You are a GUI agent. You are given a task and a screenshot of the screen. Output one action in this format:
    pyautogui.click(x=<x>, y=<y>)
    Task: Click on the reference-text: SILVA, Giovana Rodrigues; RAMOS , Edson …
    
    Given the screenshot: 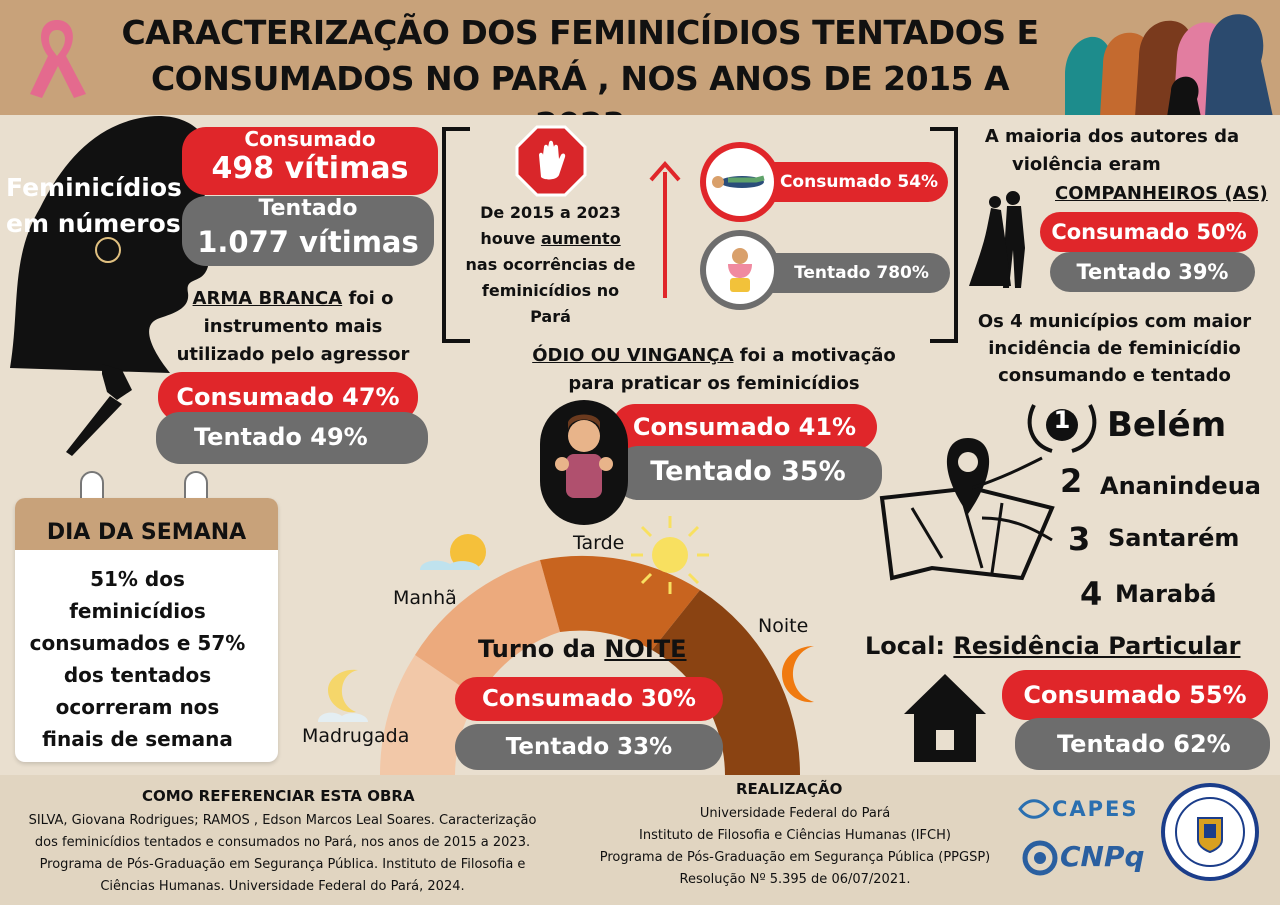 What is the action you would take?
    pyautogui.click(x=282, y=854)
    